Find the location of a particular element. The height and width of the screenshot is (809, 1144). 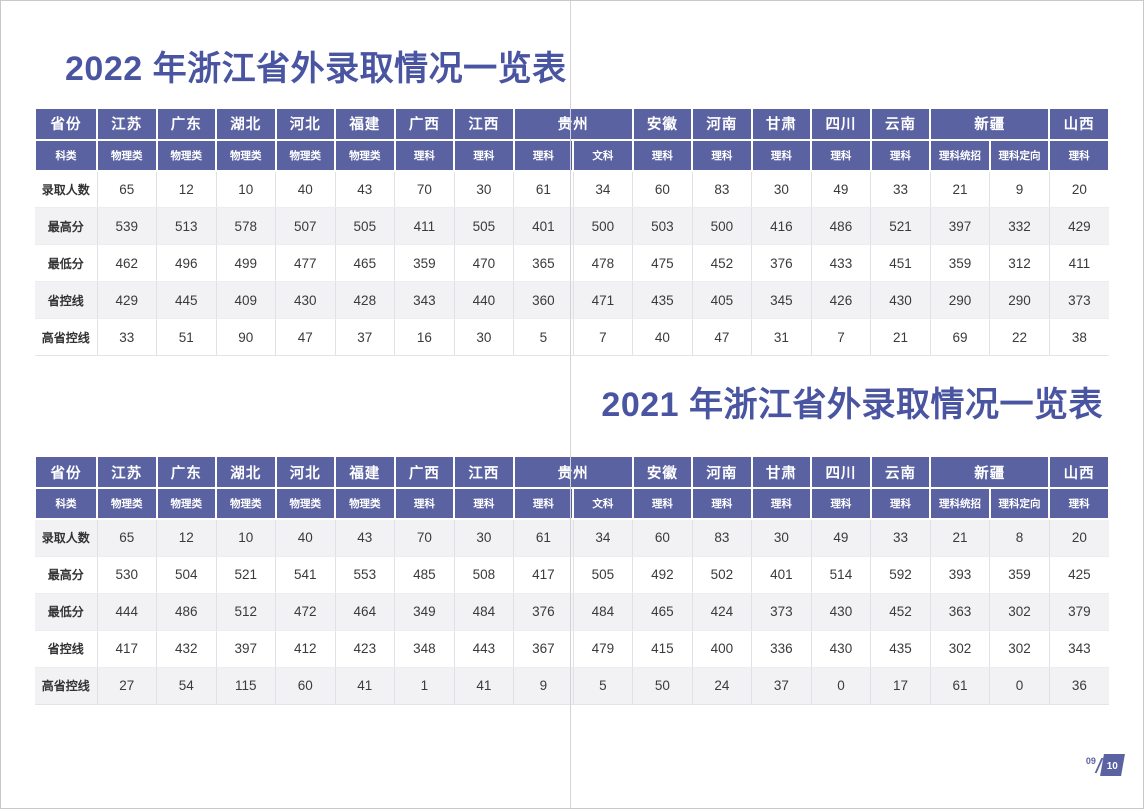

data-cell: 400 is located at coordinates (722, 649).